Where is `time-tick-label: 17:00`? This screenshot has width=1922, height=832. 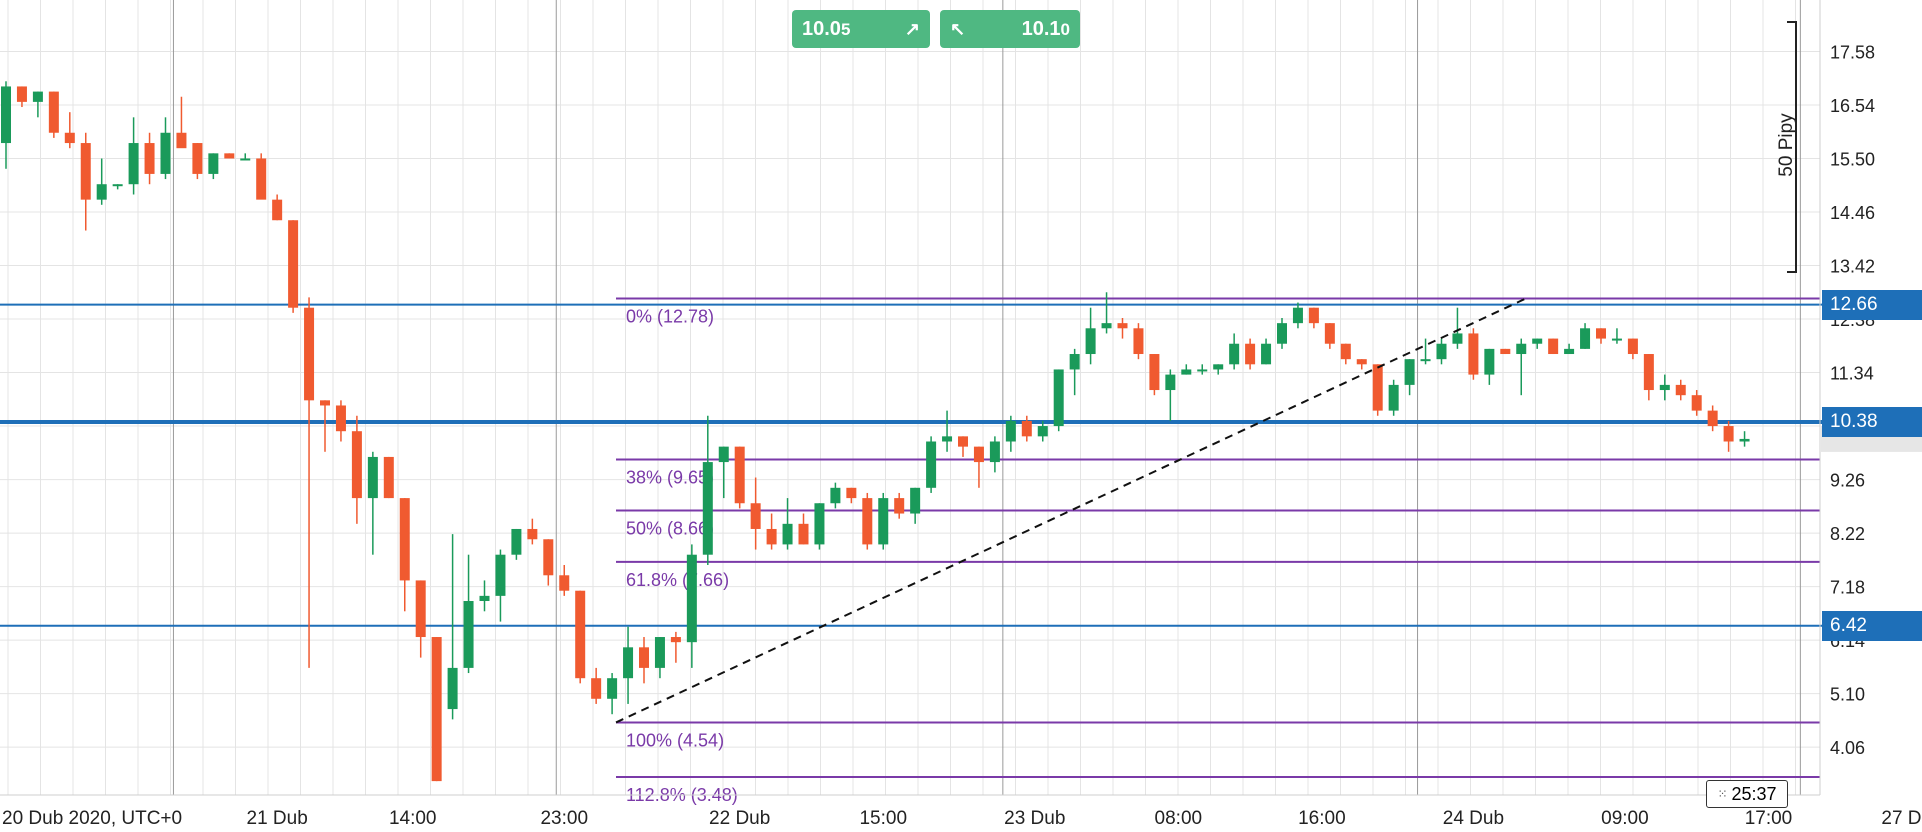
time-tick-label: 17:00 is located at coordinates (1769, 818).